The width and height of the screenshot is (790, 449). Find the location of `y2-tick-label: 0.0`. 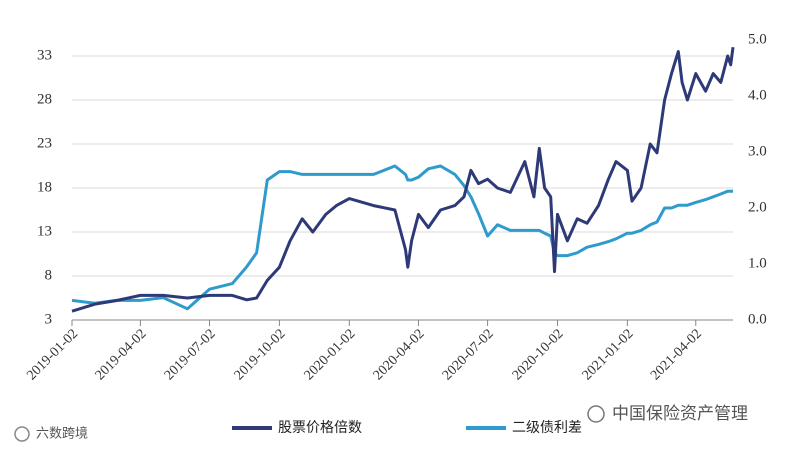

y2-tick-label: 0.0 is located at coordinates (757, 319).